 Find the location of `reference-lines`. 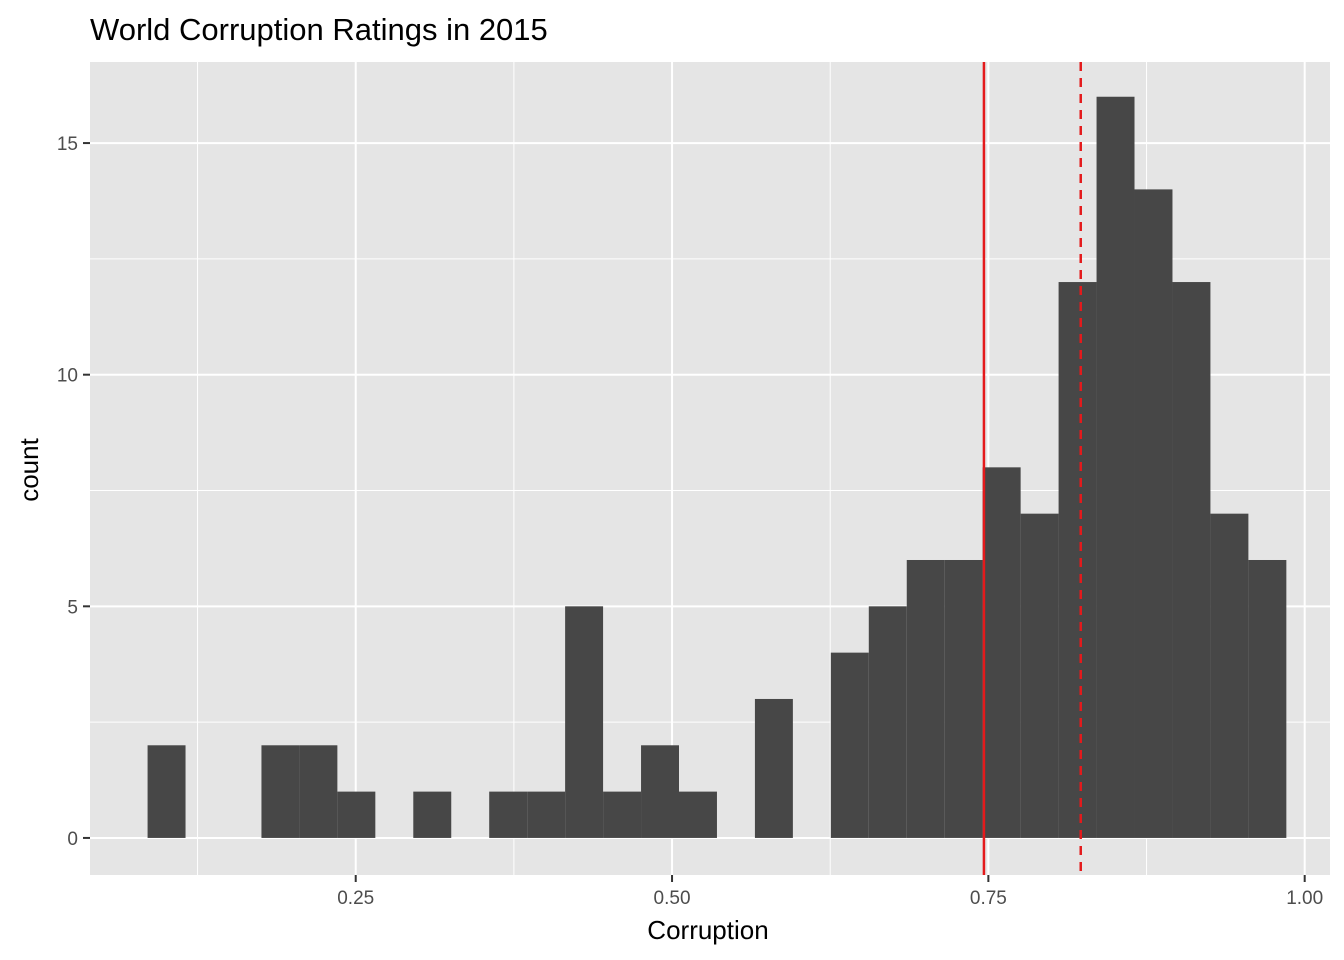

reference-lines is located at coordinates (1032, 468).